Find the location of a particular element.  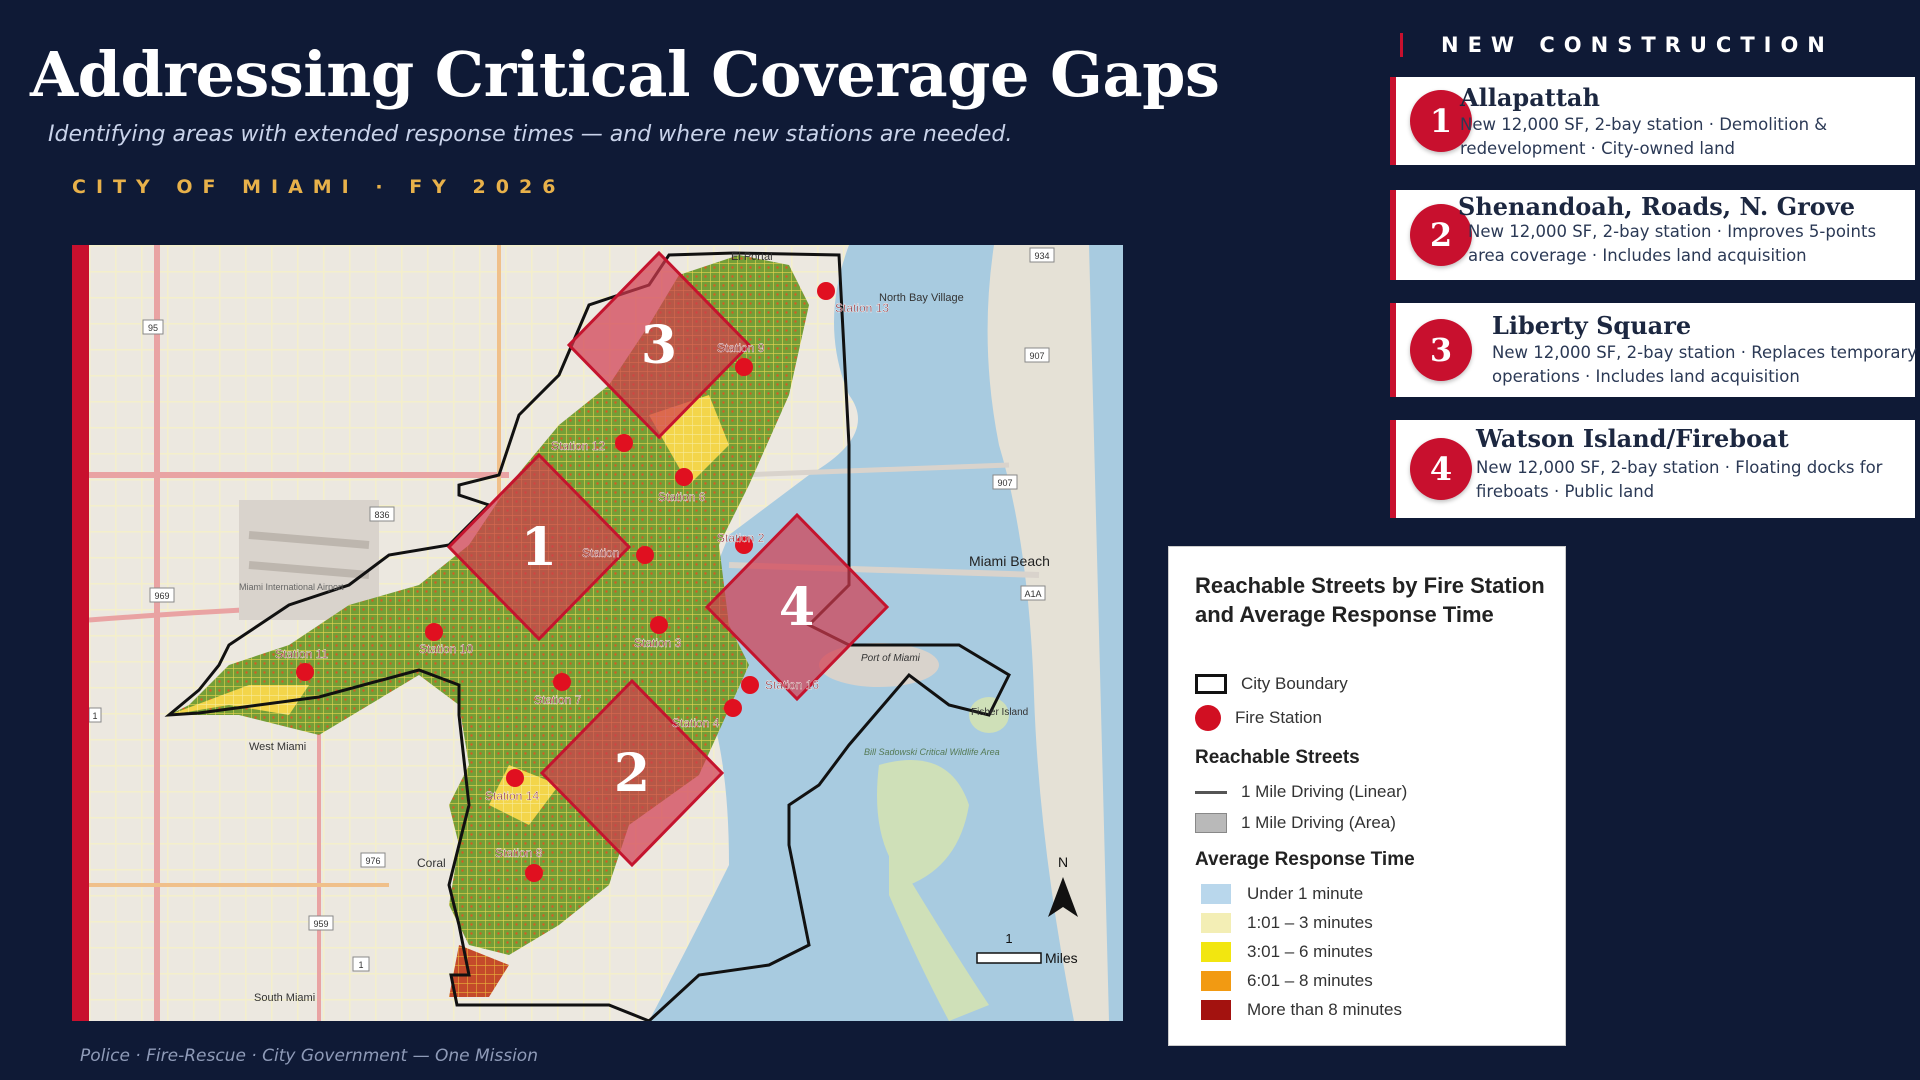

legend-response-heading: Average Response Time is located at coordinates (1305, 859).